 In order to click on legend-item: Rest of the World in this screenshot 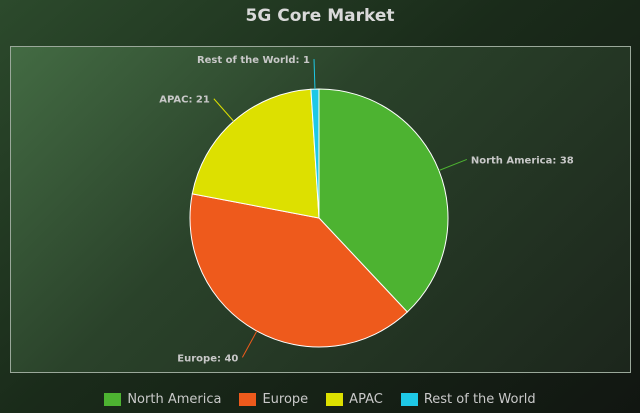, I will do `click(468, 399)`.